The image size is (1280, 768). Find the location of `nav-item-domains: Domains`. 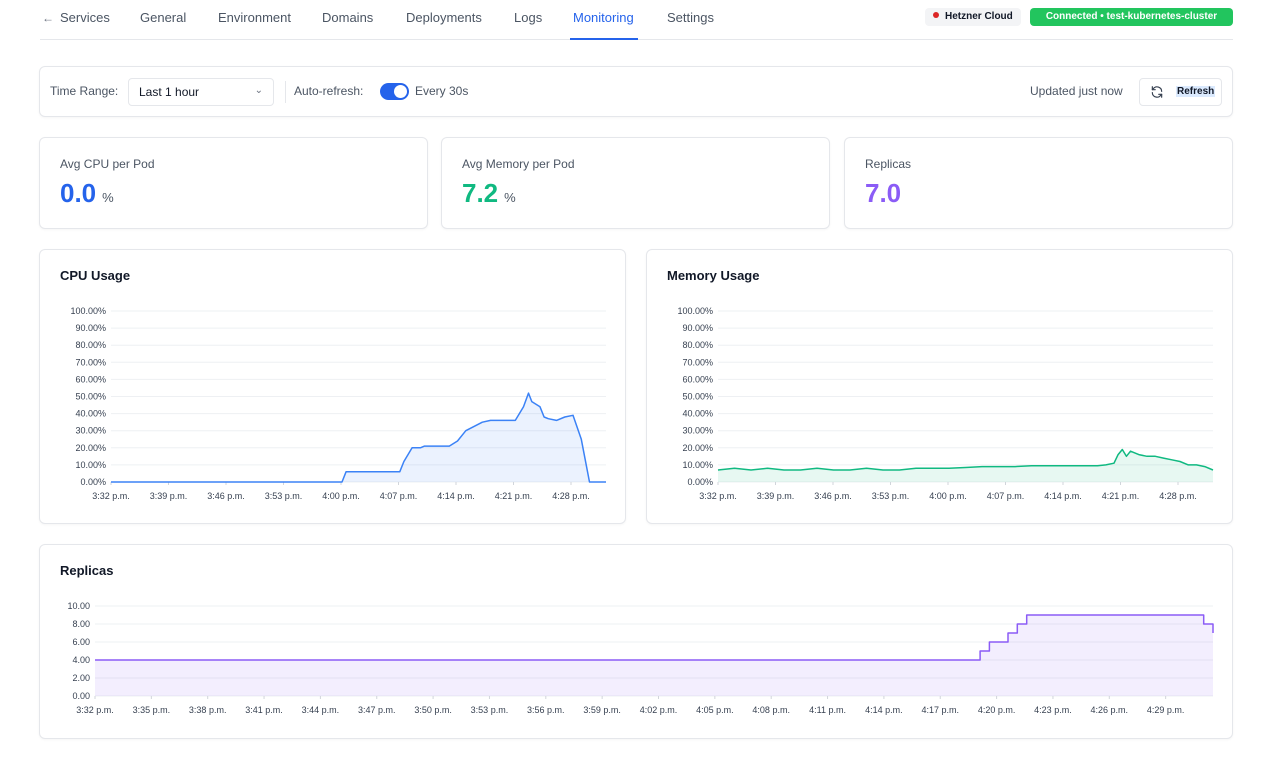

nav-item-domains: Domains is located at coordinates (348, 17).